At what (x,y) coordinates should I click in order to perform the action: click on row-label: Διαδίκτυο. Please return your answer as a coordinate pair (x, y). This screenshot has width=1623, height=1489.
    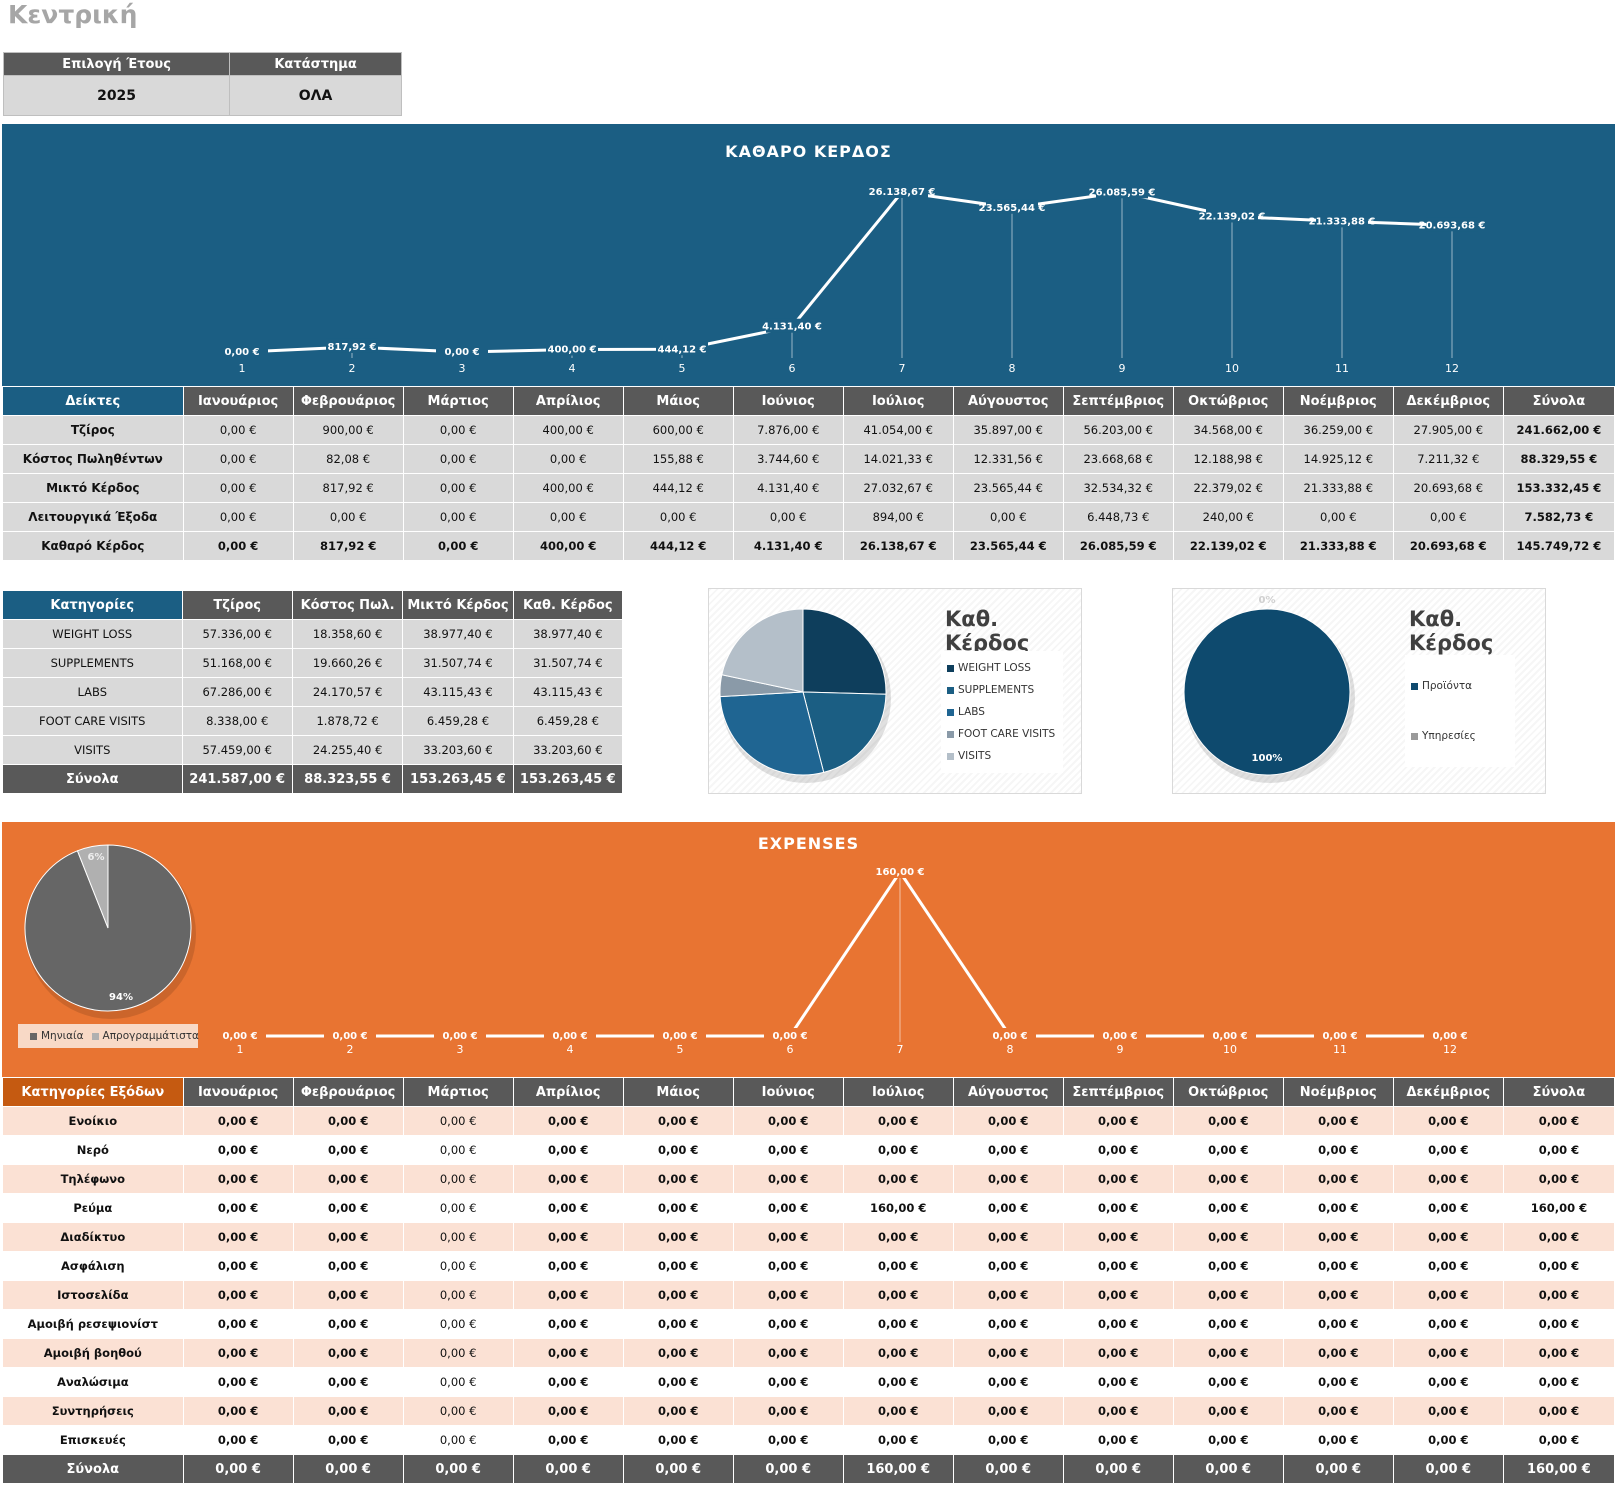
    Looking at the image, I should click on (93, 1237).